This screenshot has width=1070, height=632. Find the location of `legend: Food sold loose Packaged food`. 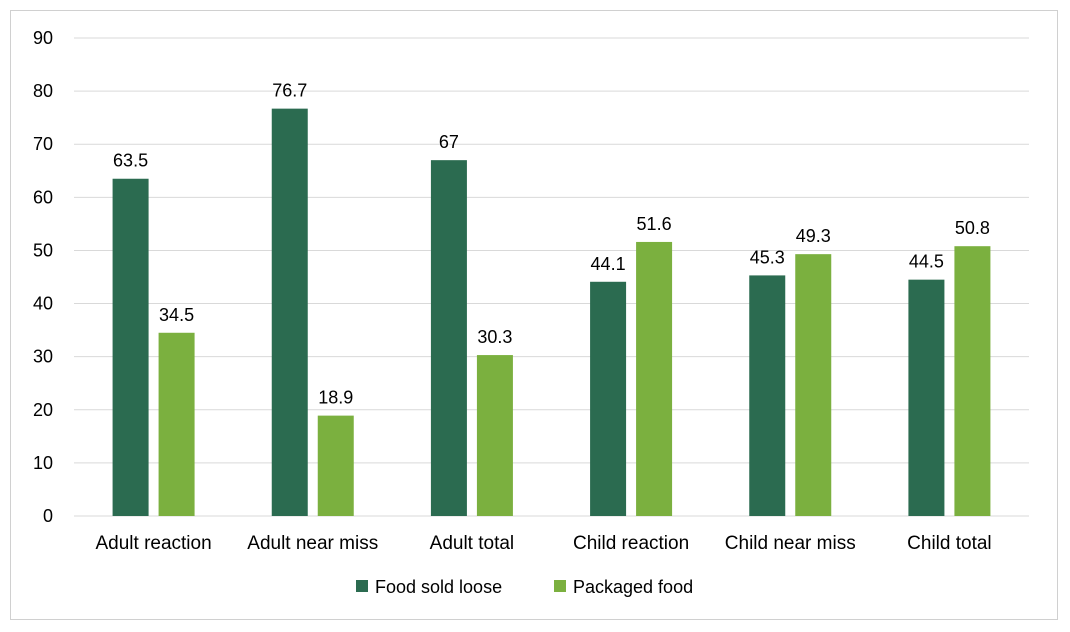

legend: Food sold loose Packaged food is located at coordinates (524, 587).